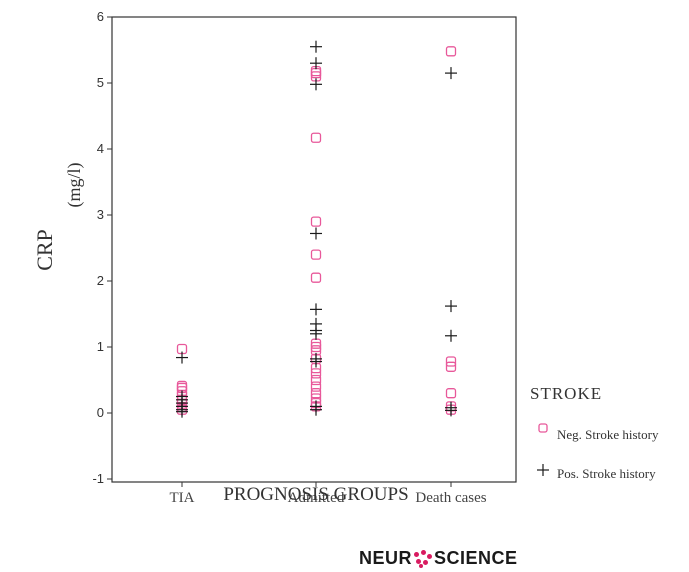  I want to click on x-axis-title: PROGNOSIS GROUPS, so click(315, 494).